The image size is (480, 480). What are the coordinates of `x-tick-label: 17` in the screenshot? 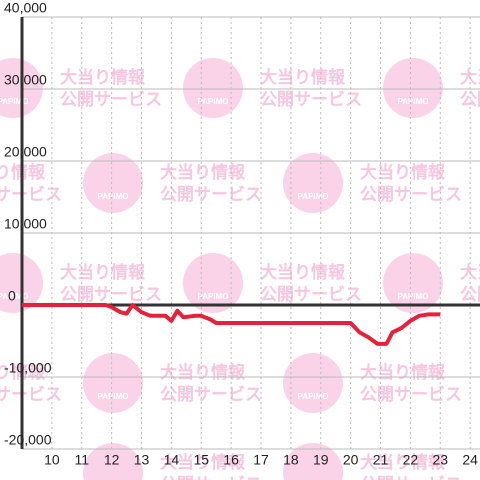 It's located at (261, 460).